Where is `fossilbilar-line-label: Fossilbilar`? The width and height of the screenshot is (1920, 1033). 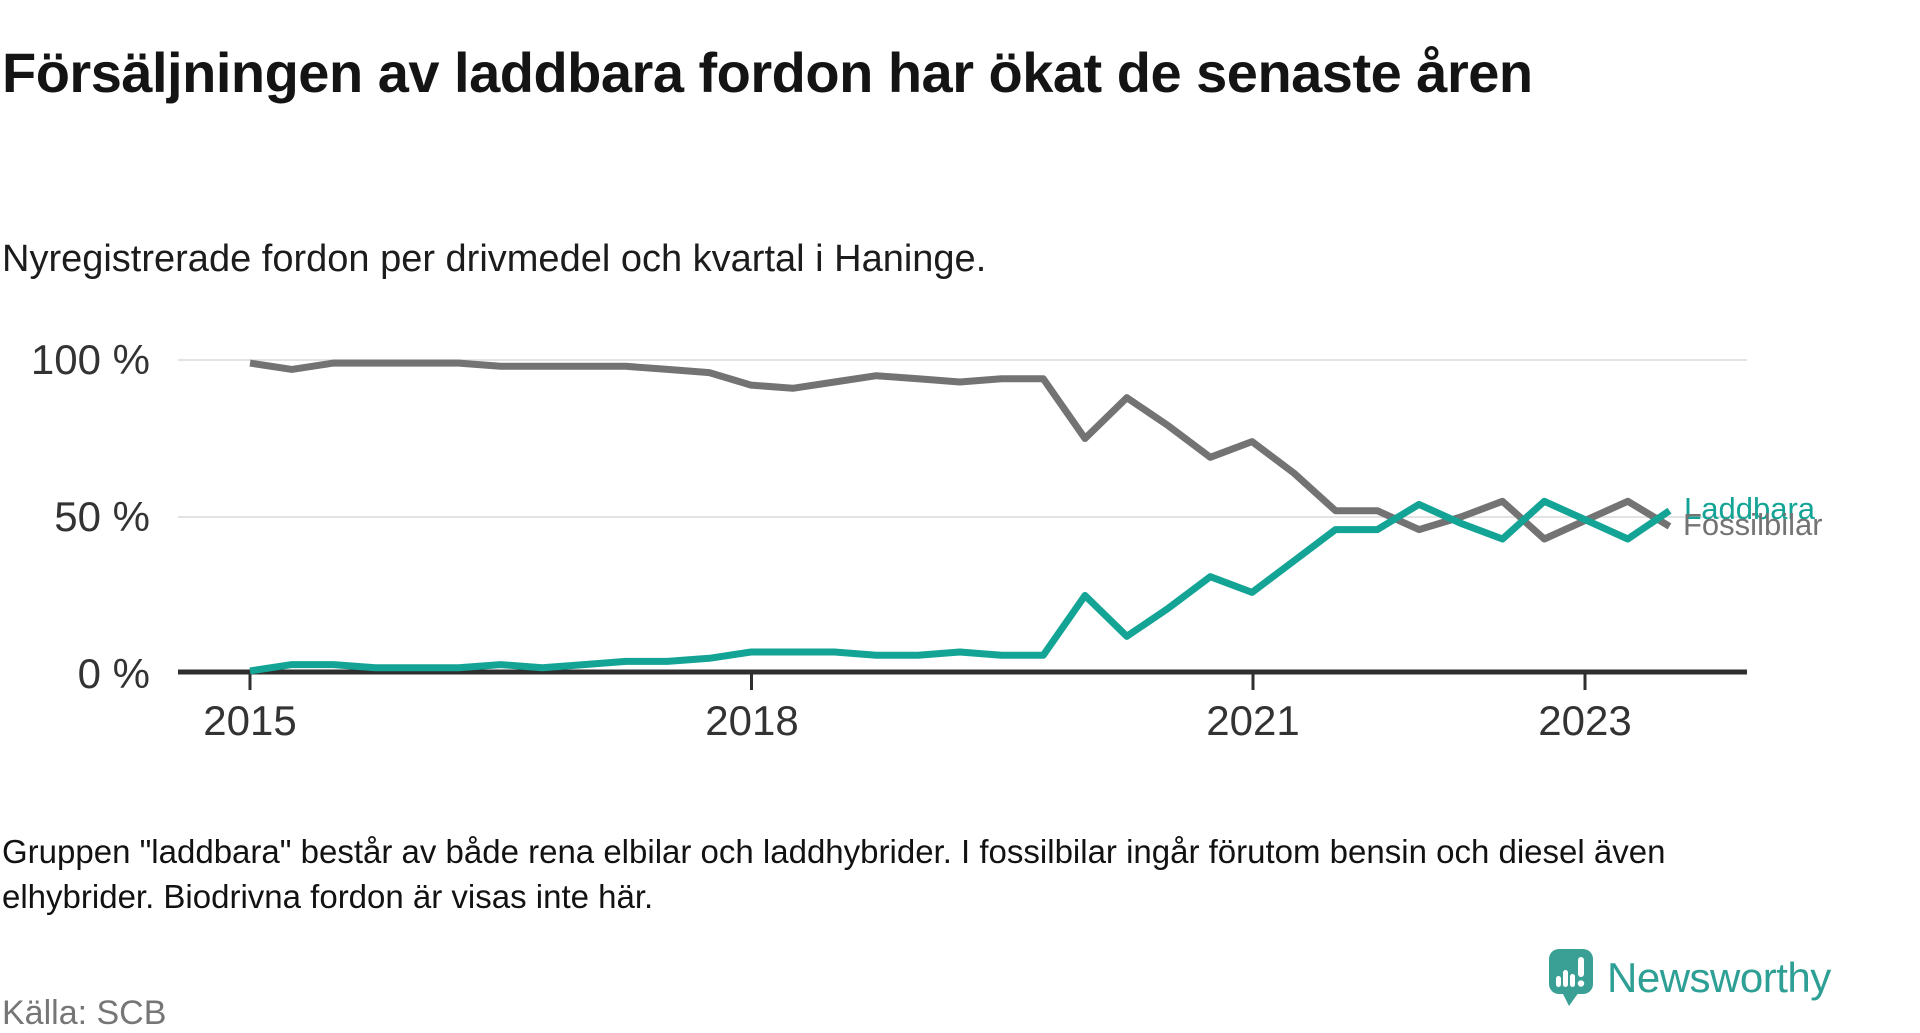 fossilbilar-line-label: Fossilbilar is located at coordinates (1753, 524).